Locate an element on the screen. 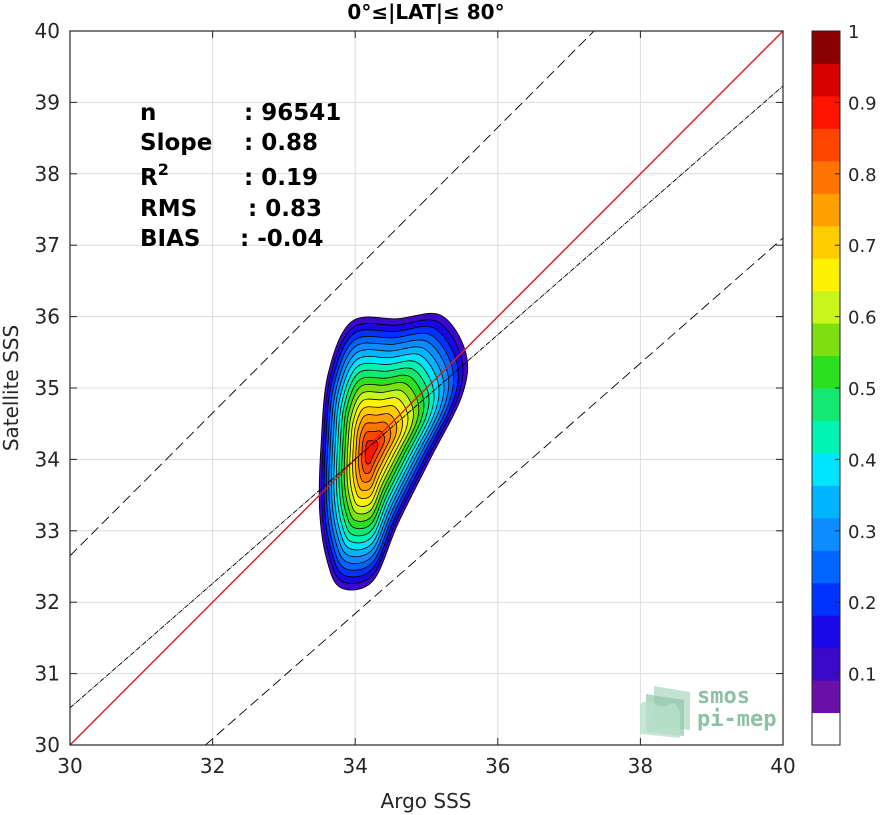  colorbar-tick-label: 0.1 is located at coordinates (862, 675).